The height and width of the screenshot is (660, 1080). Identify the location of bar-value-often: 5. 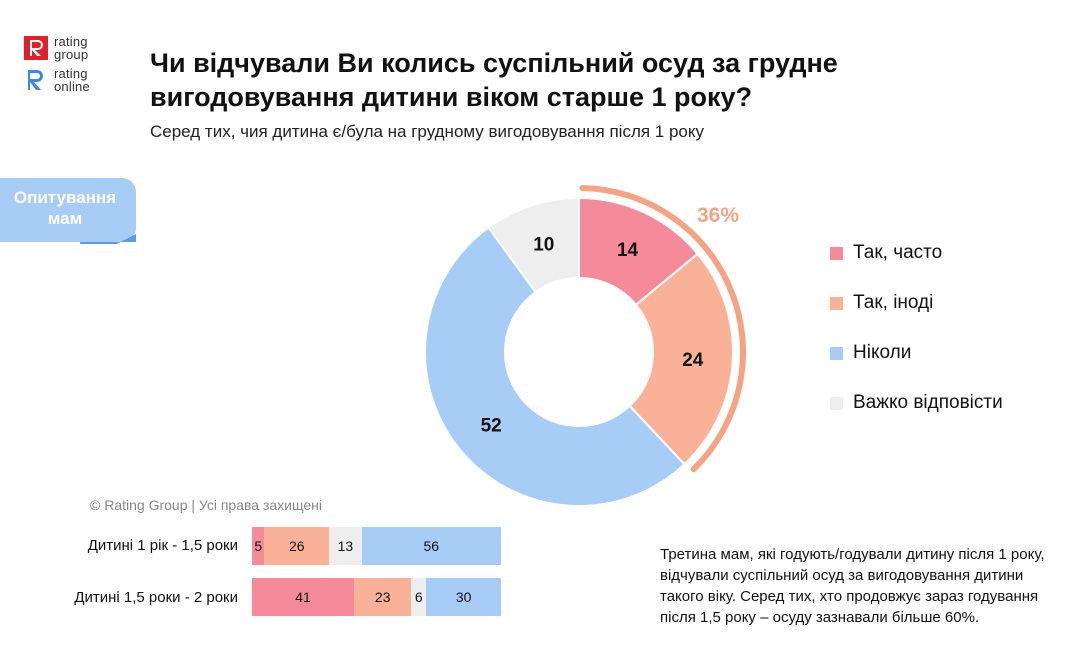
(258, 546).